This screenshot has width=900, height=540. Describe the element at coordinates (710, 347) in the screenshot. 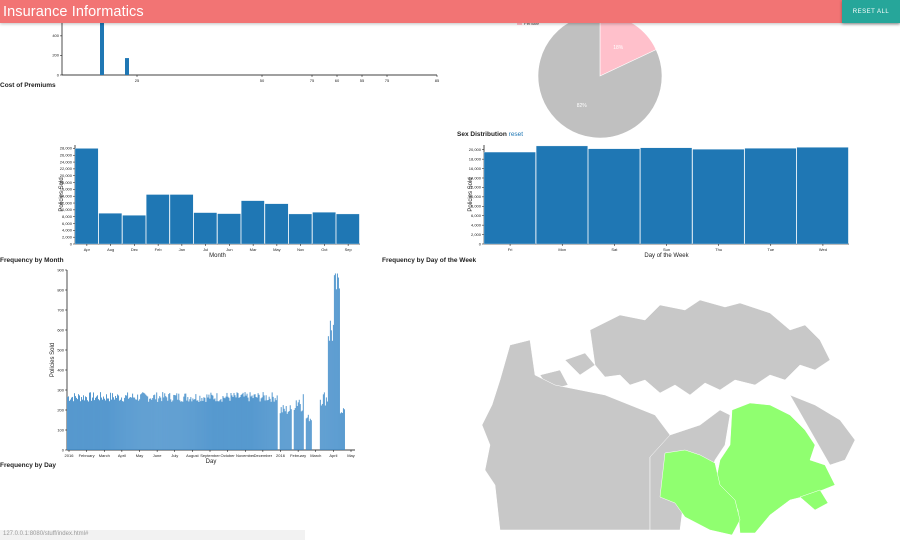

I see `map-arctic-islands` at that location.